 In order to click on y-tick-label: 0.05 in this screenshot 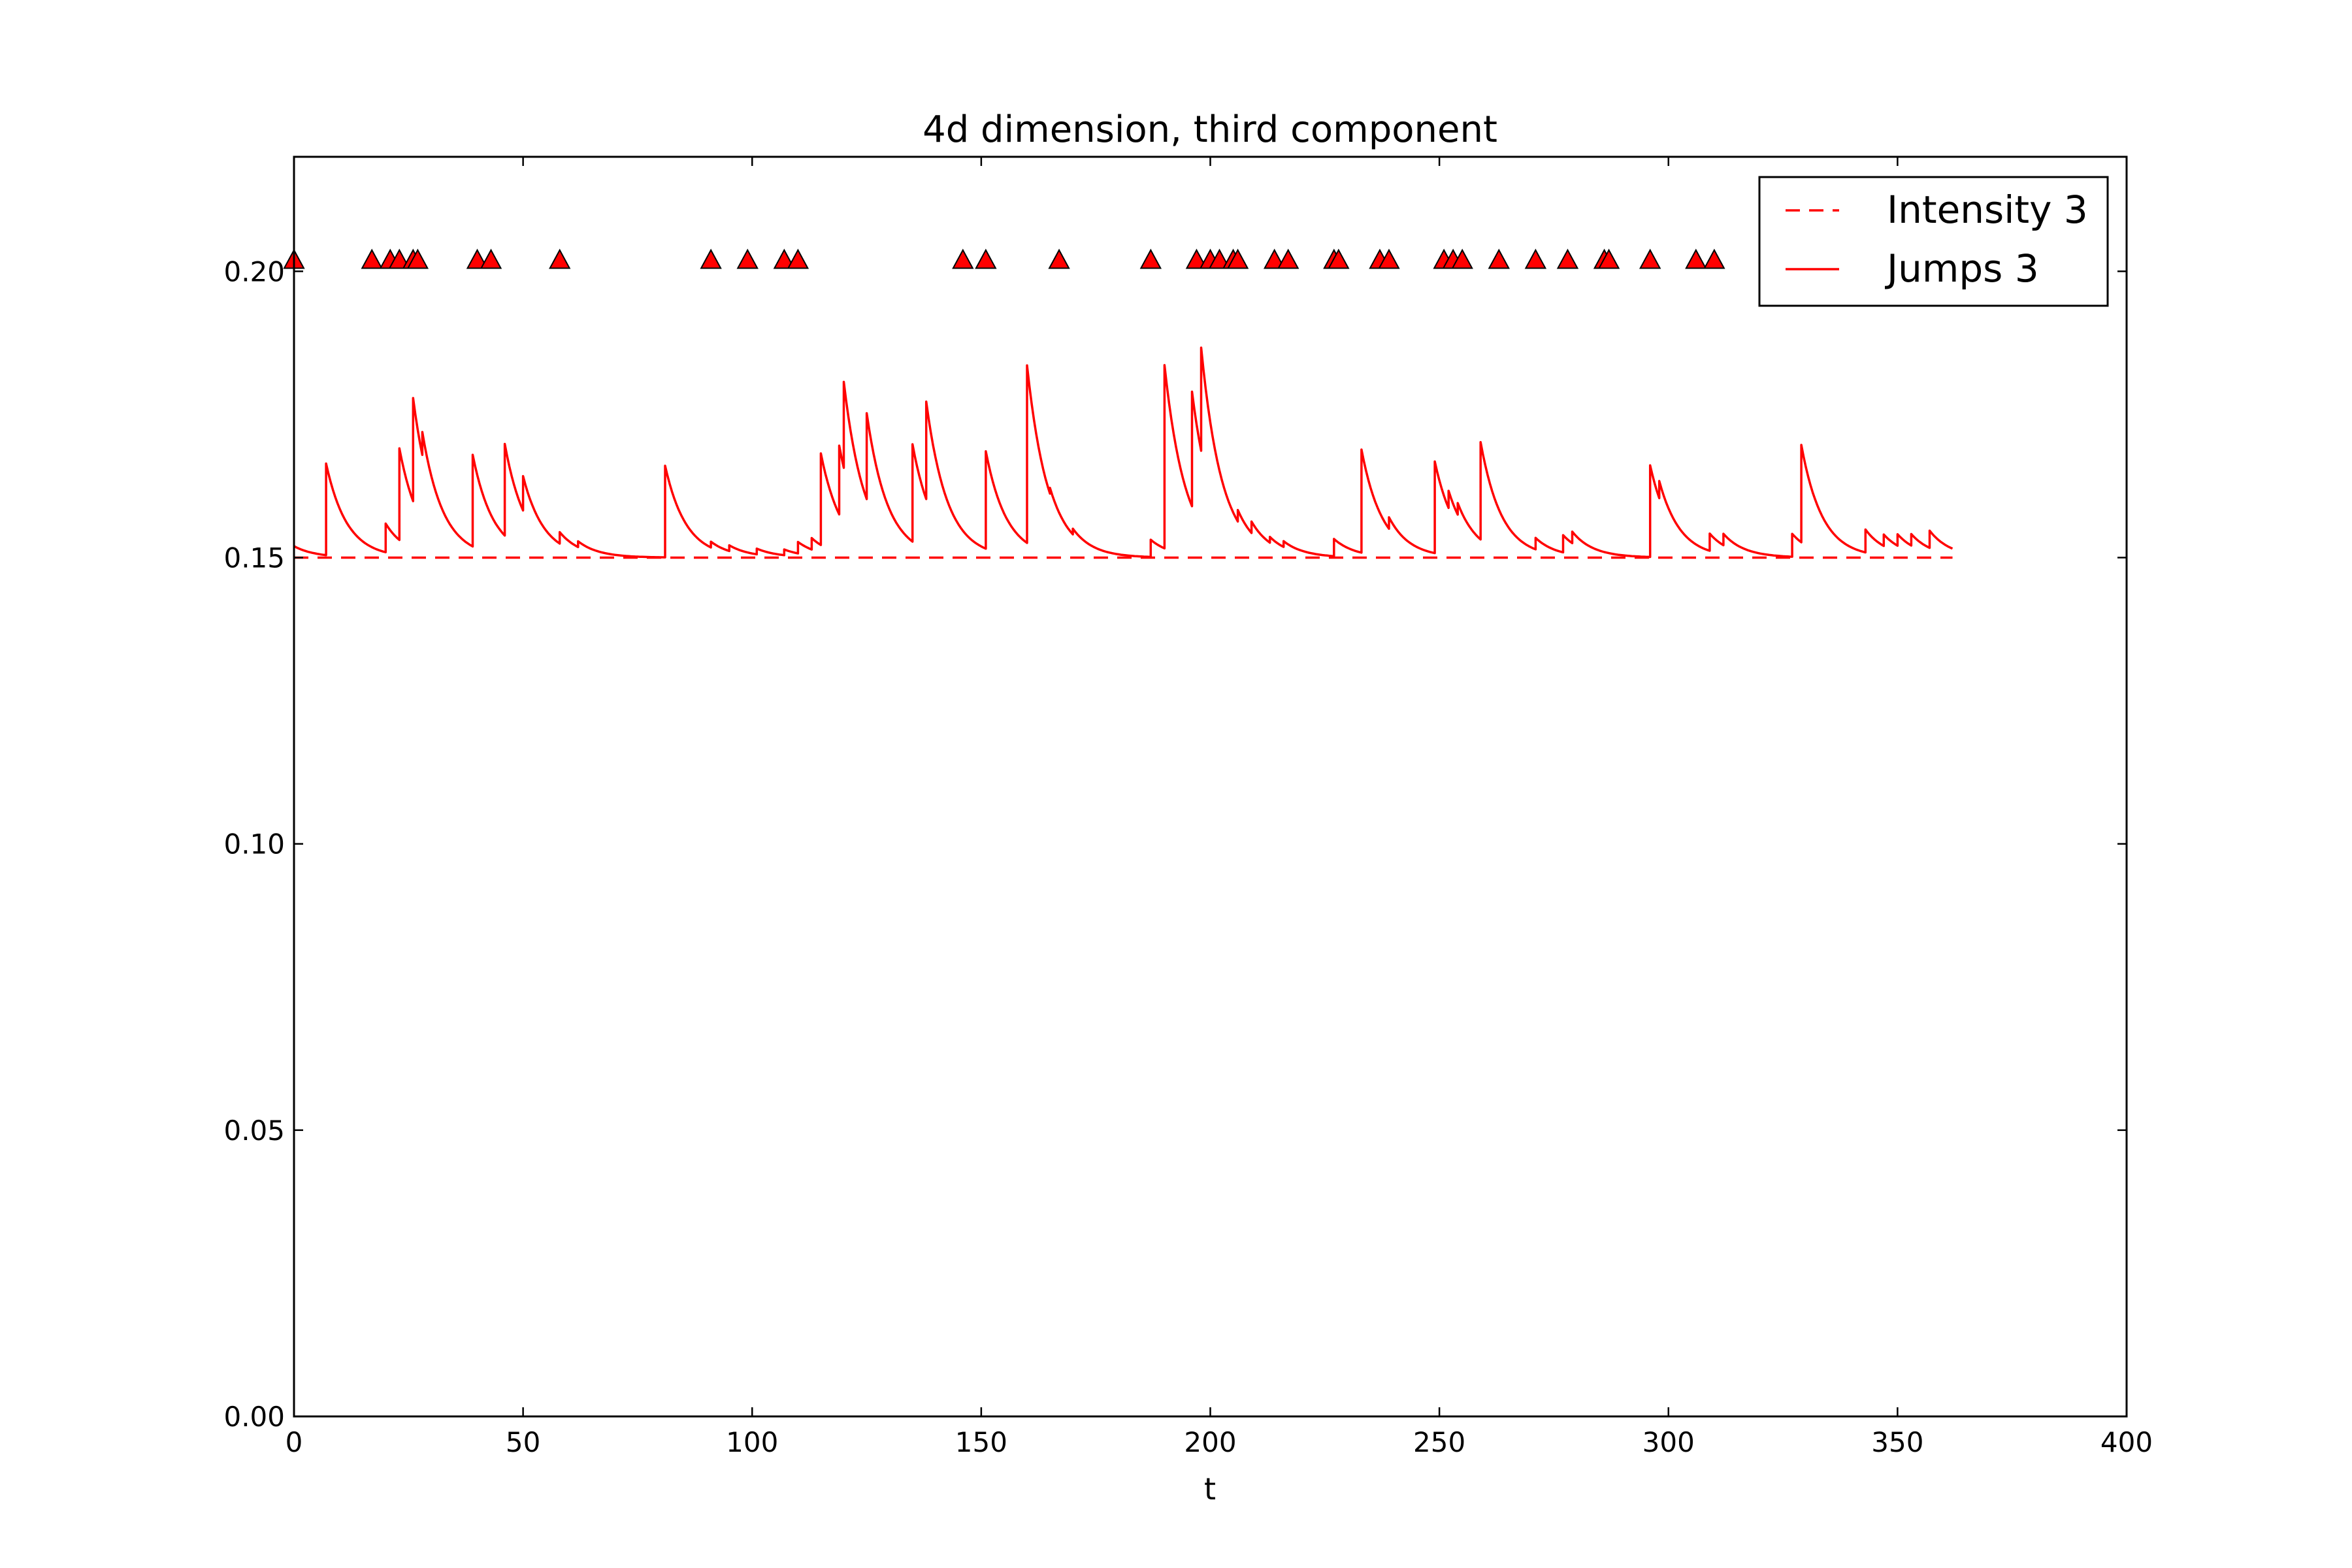, I will do `click(254, 1131)`.